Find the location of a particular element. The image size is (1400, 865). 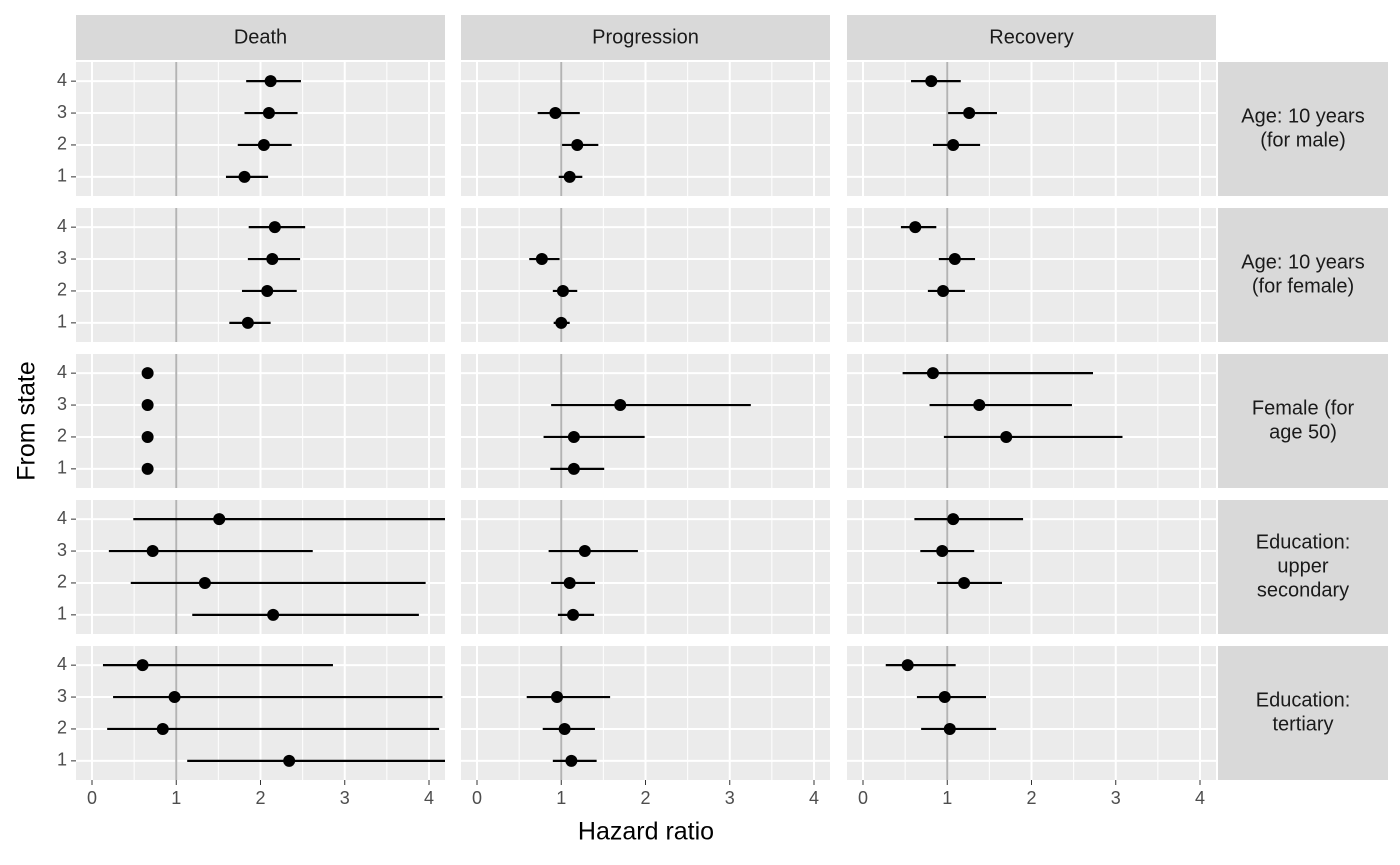

column-strip-label: Recovery is located at coordinates (1031, 37).